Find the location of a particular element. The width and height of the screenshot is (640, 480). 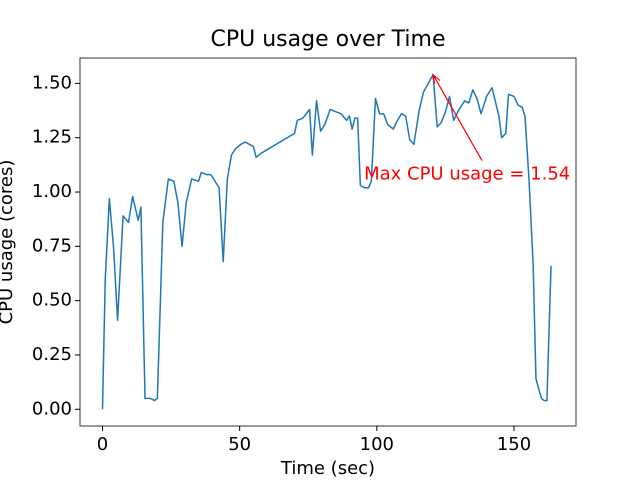

x-tick-label: 0 is located at coordinates (102, 444).